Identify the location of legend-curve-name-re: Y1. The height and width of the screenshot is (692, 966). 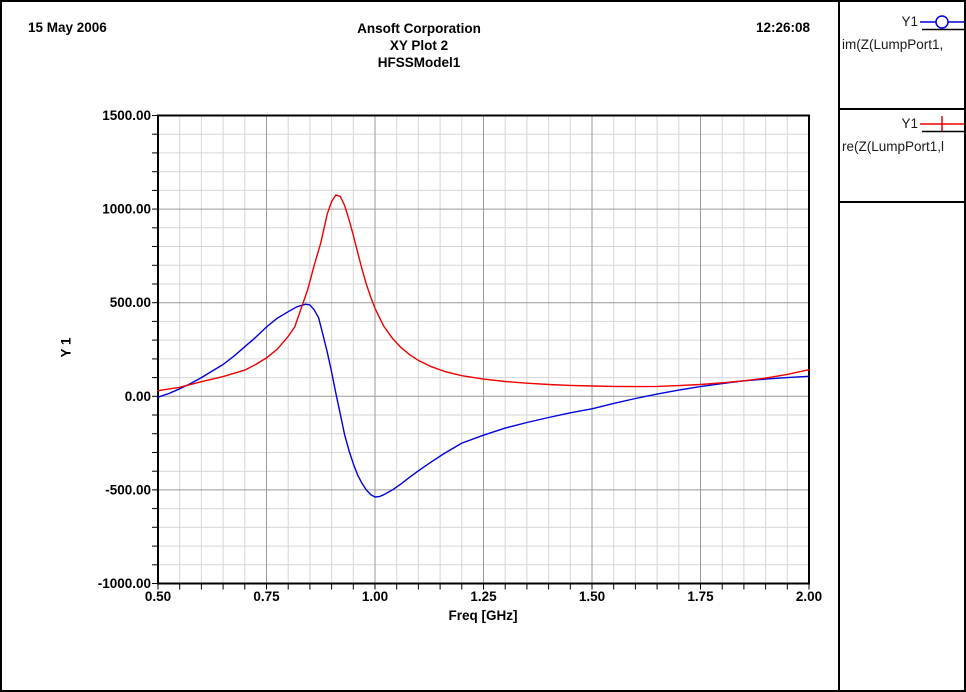
(909, 123).